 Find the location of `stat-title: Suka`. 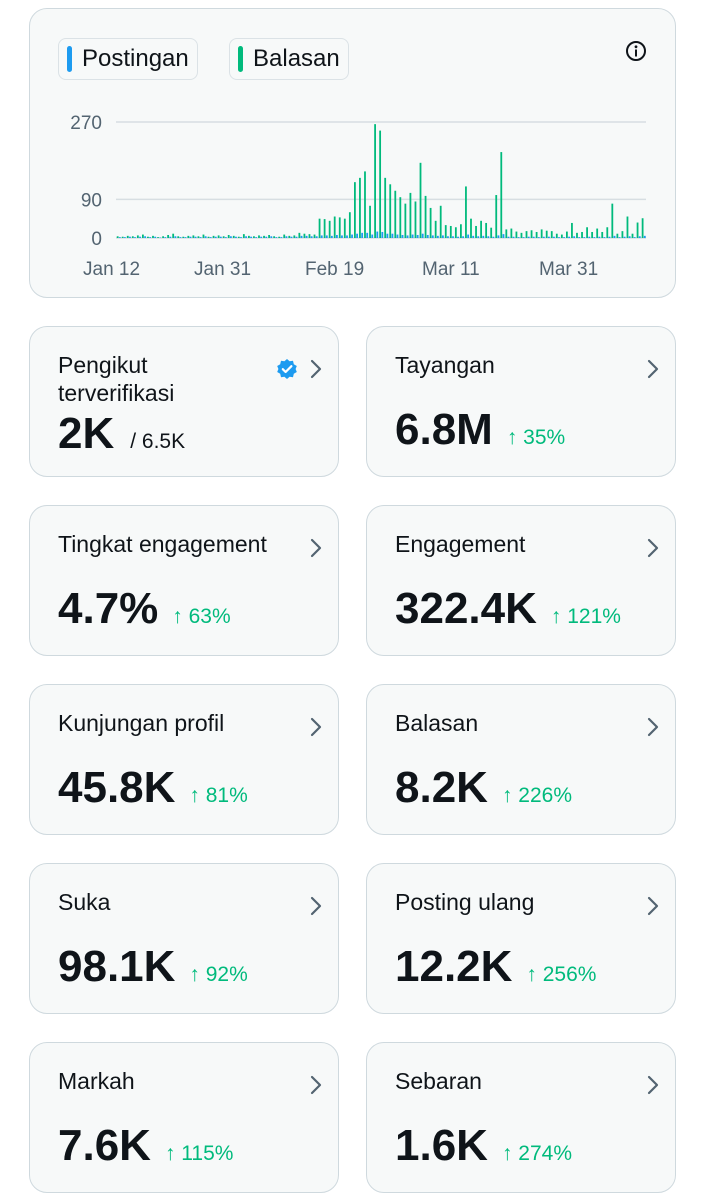

stat-title: Suka is located at coordinates (84, 902).